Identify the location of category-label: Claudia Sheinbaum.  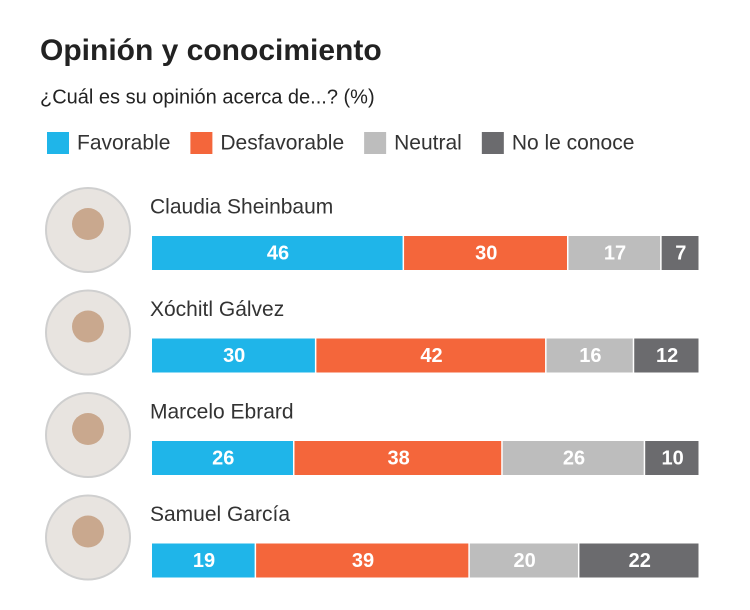
(241, 207).